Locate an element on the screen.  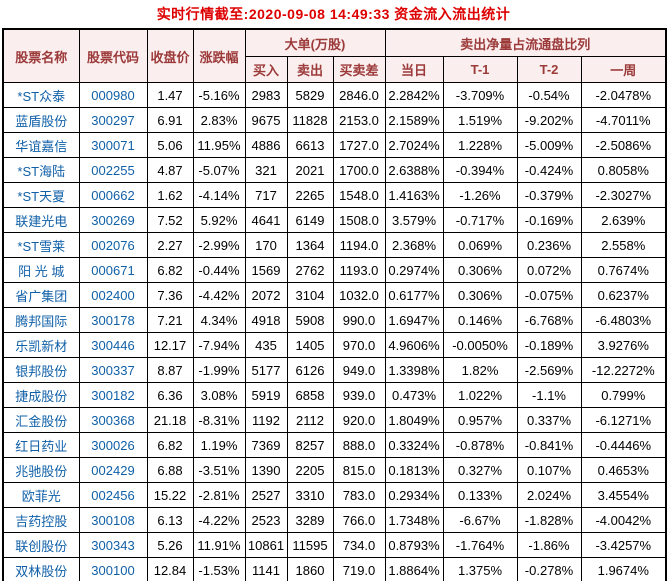
buy-volume-cell: 2527 is located at coordinates (266, 495).